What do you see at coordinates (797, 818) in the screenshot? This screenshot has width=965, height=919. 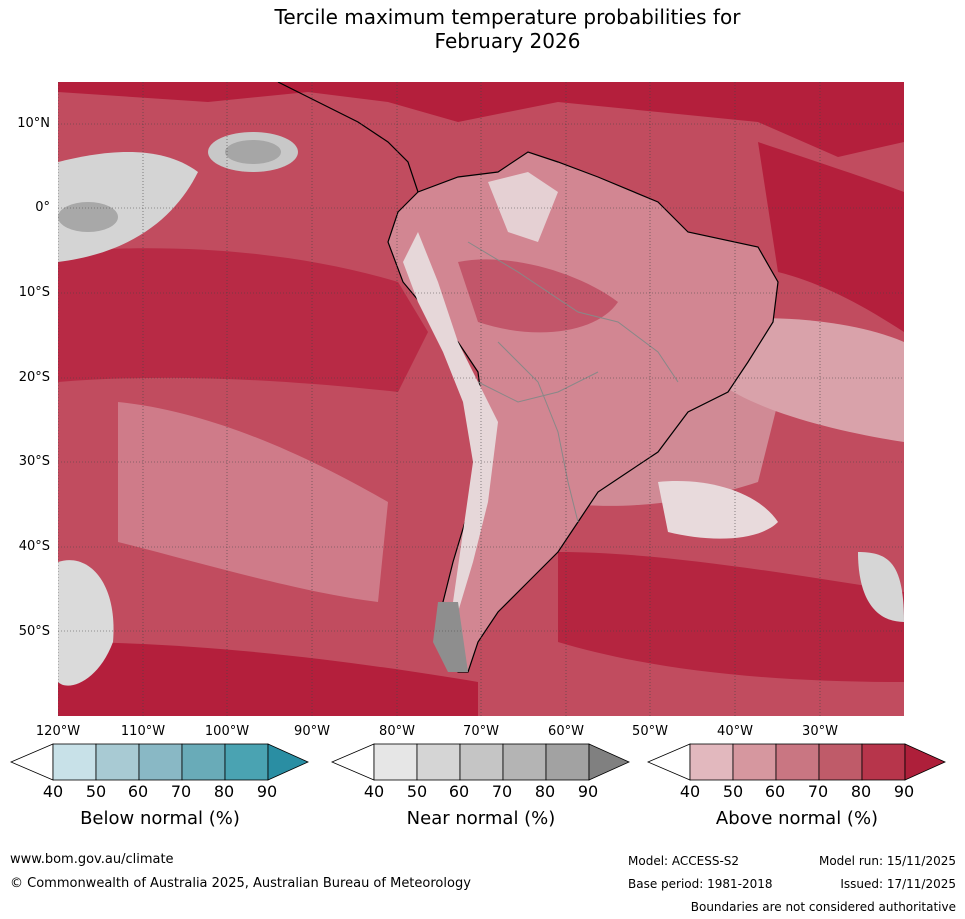 I see `legend-title-above: Above normal (%)` at bounding box center [797, 818].